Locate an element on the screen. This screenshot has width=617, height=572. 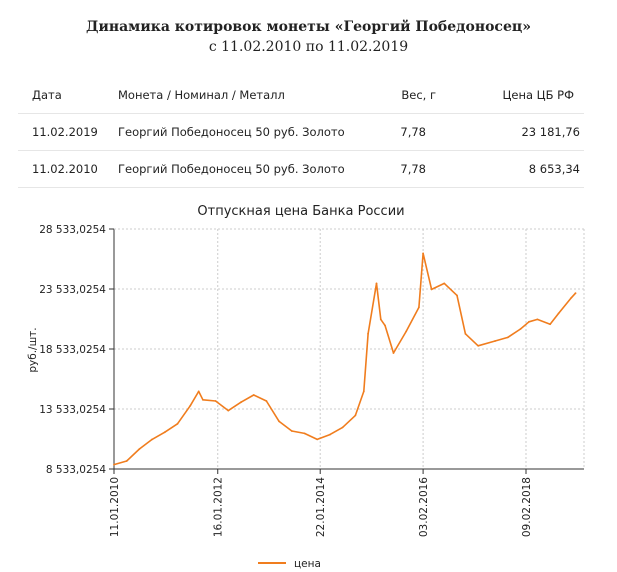
y-tick-label: 18 533,0254 is located at coordinates (72, 350).